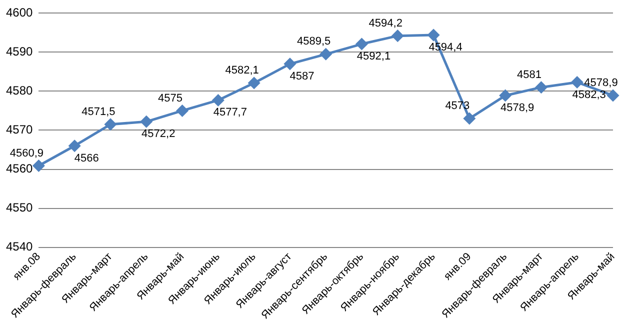  I want to click on data-label: 4587, so click(302, 76).